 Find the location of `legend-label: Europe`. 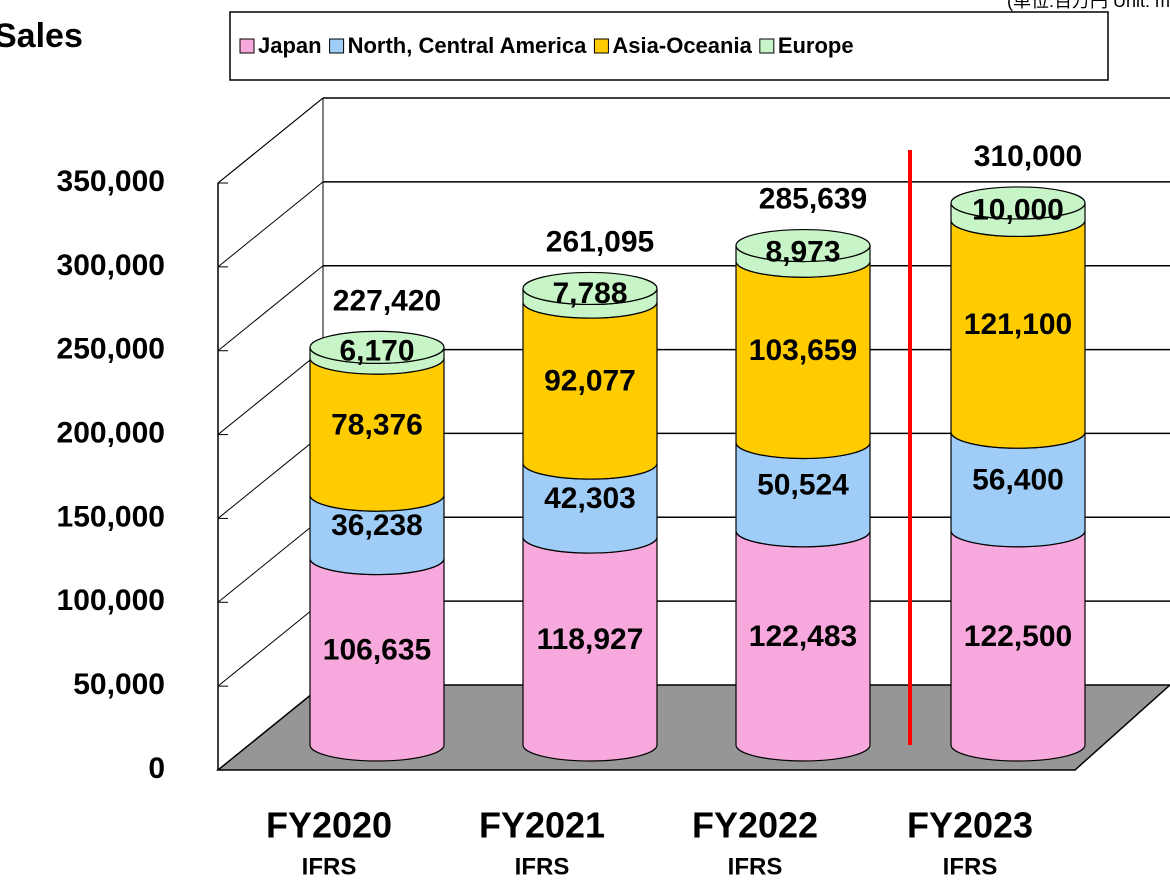

legend-label: Europe is located at coordinates (816, 45).